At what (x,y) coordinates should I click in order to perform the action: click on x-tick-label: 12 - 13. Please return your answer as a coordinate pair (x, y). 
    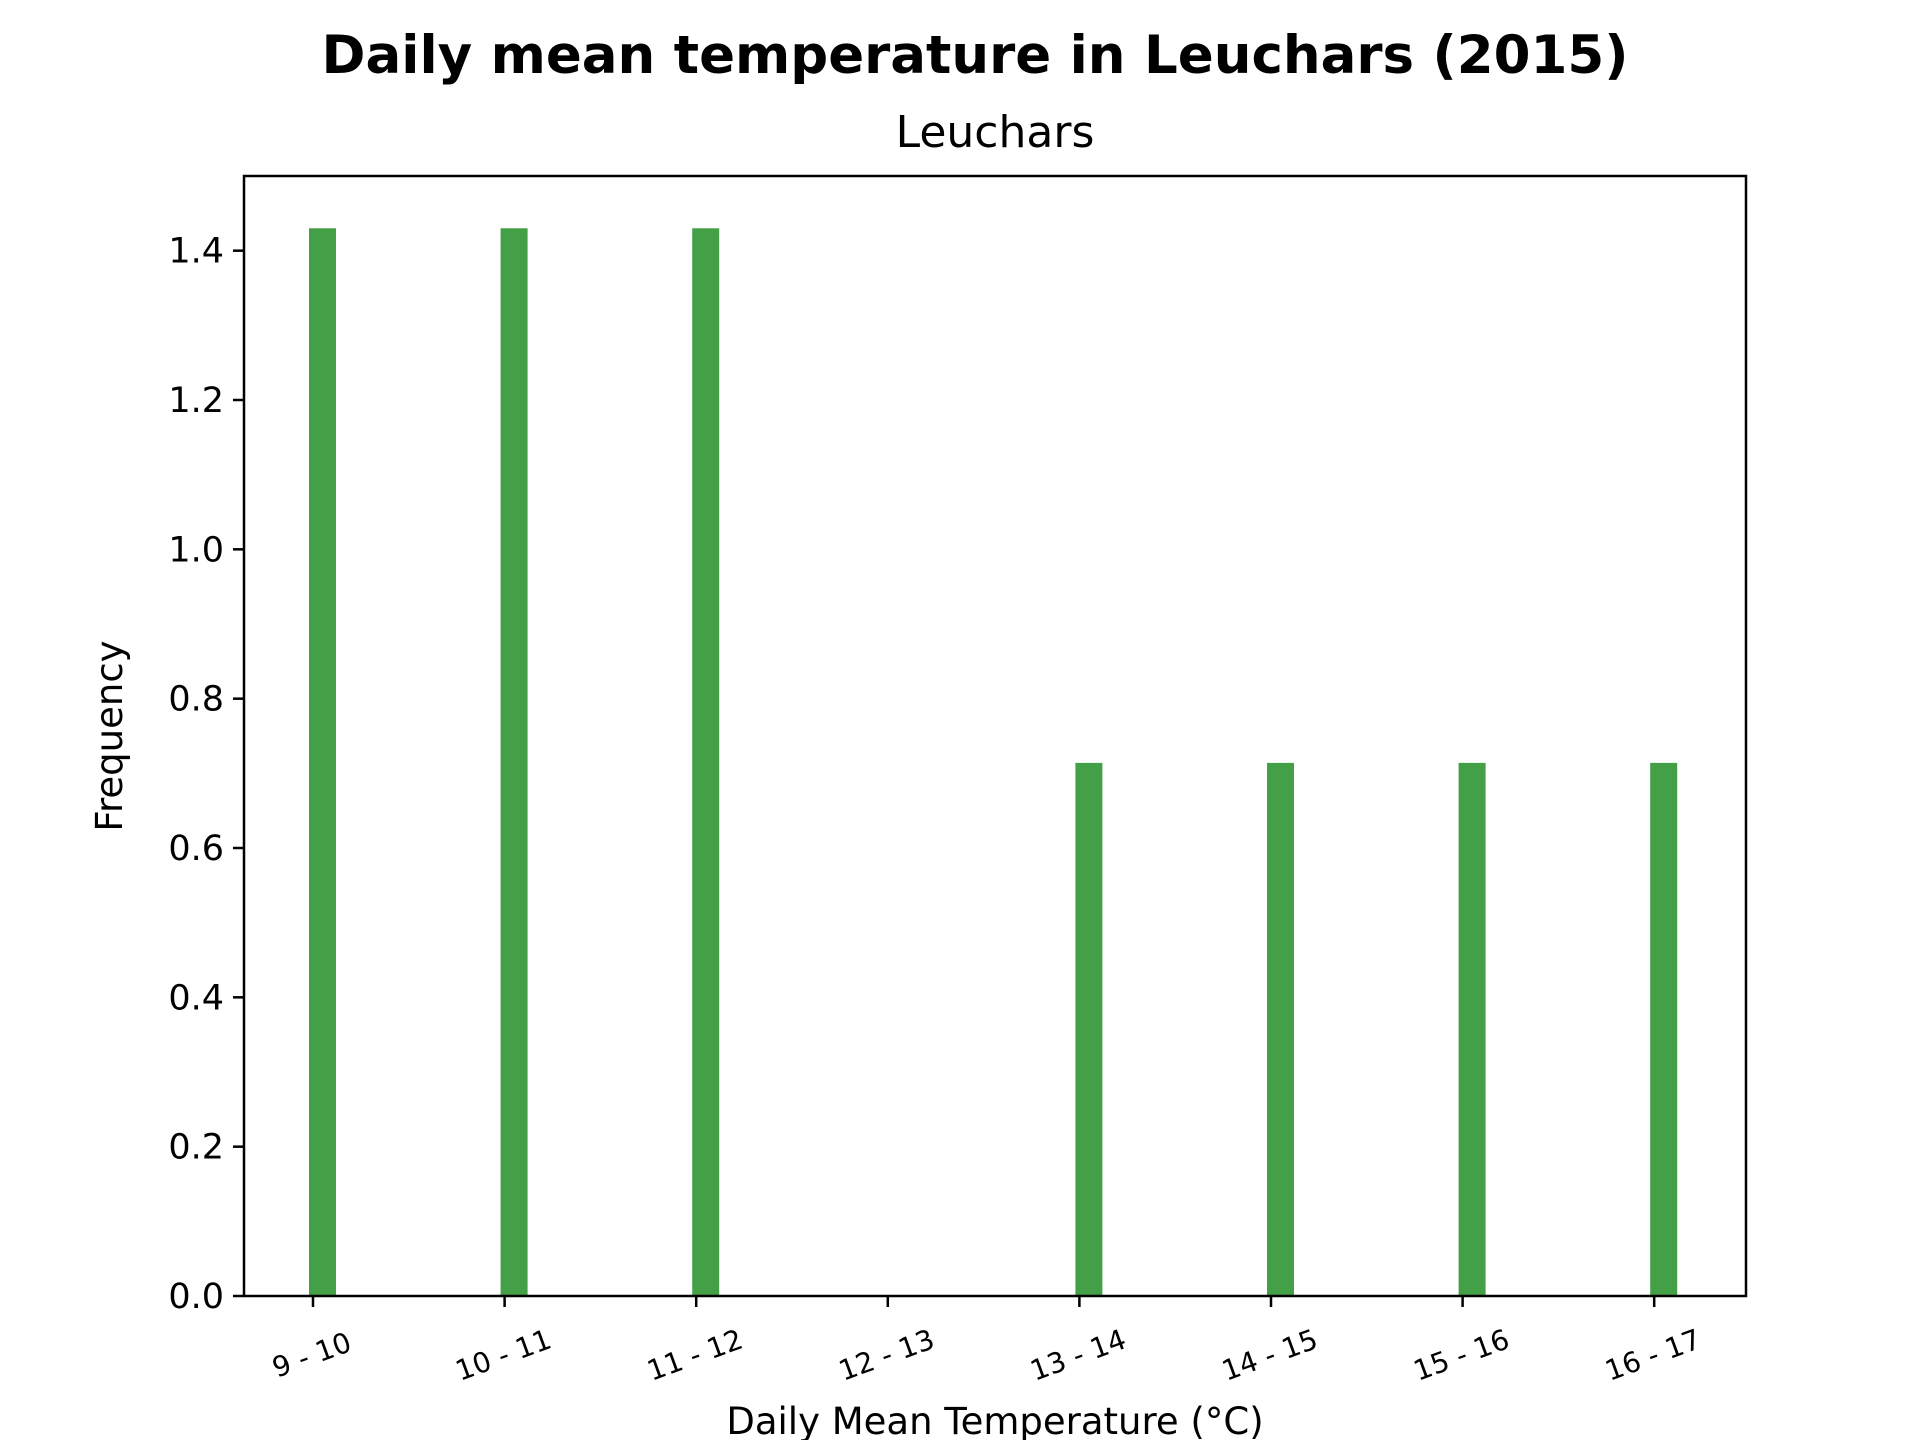
    Looking at the image, I should click on (886, 1355).